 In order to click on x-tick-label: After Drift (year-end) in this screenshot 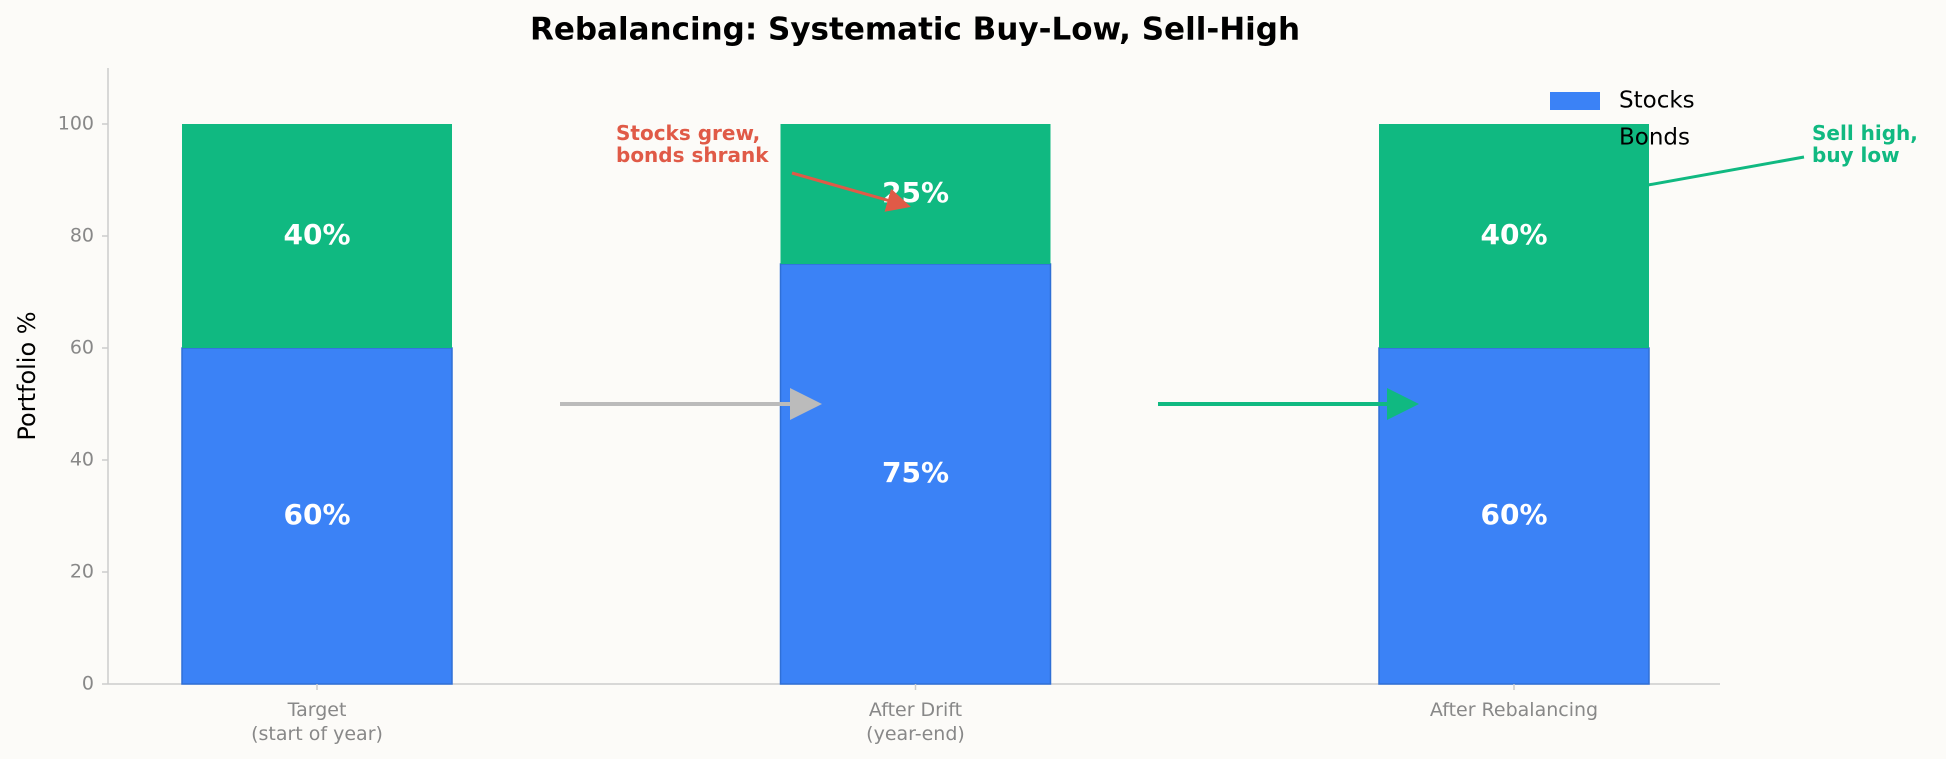, I will do `click(915, 722)`.